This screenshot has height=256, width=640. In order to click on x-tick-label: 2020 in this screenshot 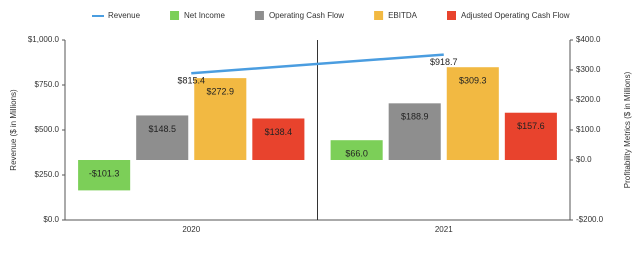, I will do `click(191, 229)`.